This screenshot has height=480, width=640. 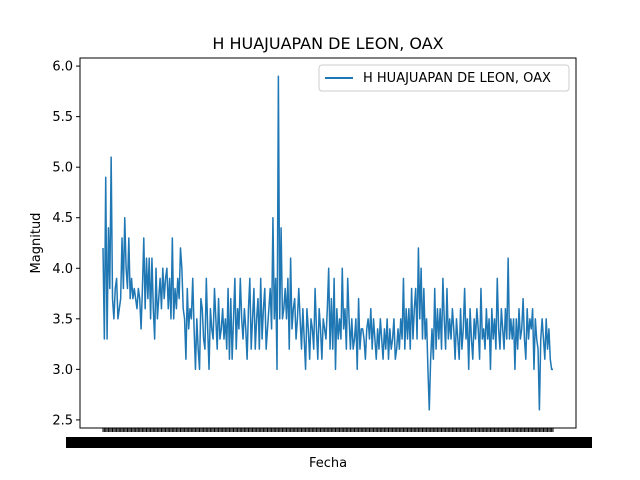 I want to click on x-axis-label: Fecha, so click(x=328, y=463).